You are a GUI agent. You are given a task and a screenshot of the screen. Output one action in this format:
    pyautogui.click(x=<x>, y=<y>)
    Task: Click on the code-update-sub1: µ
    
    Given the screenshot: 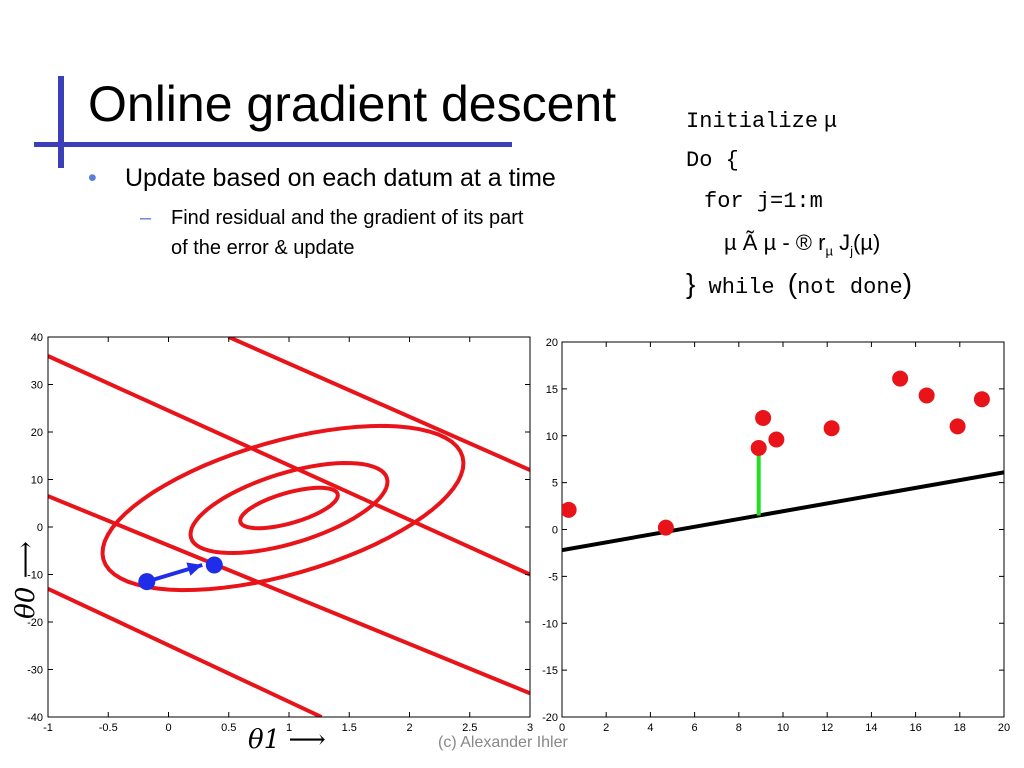 What is the action you would take?
    pyautogui.click(x=829, y=251)
    